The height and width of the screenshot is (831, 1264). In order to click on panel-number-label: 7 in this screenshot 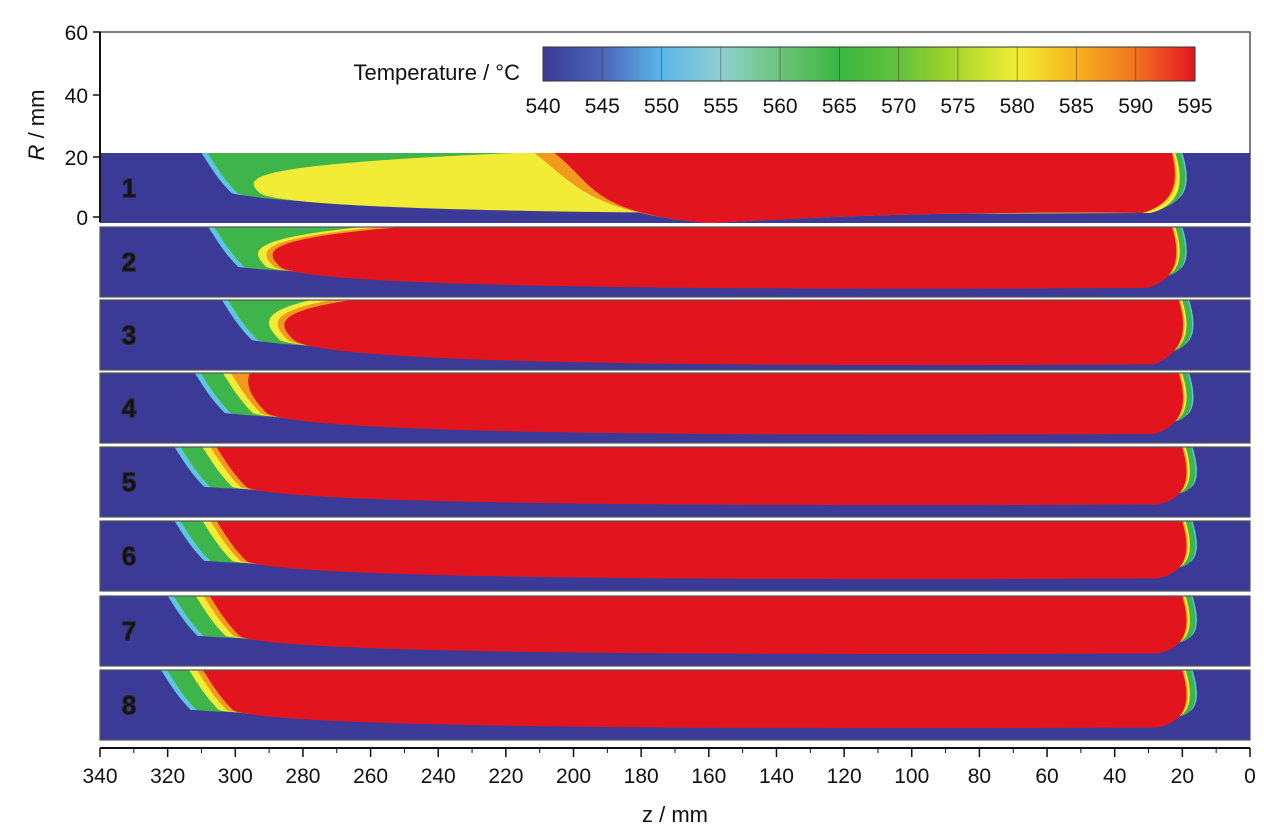, I will do `click(129, 631)`.